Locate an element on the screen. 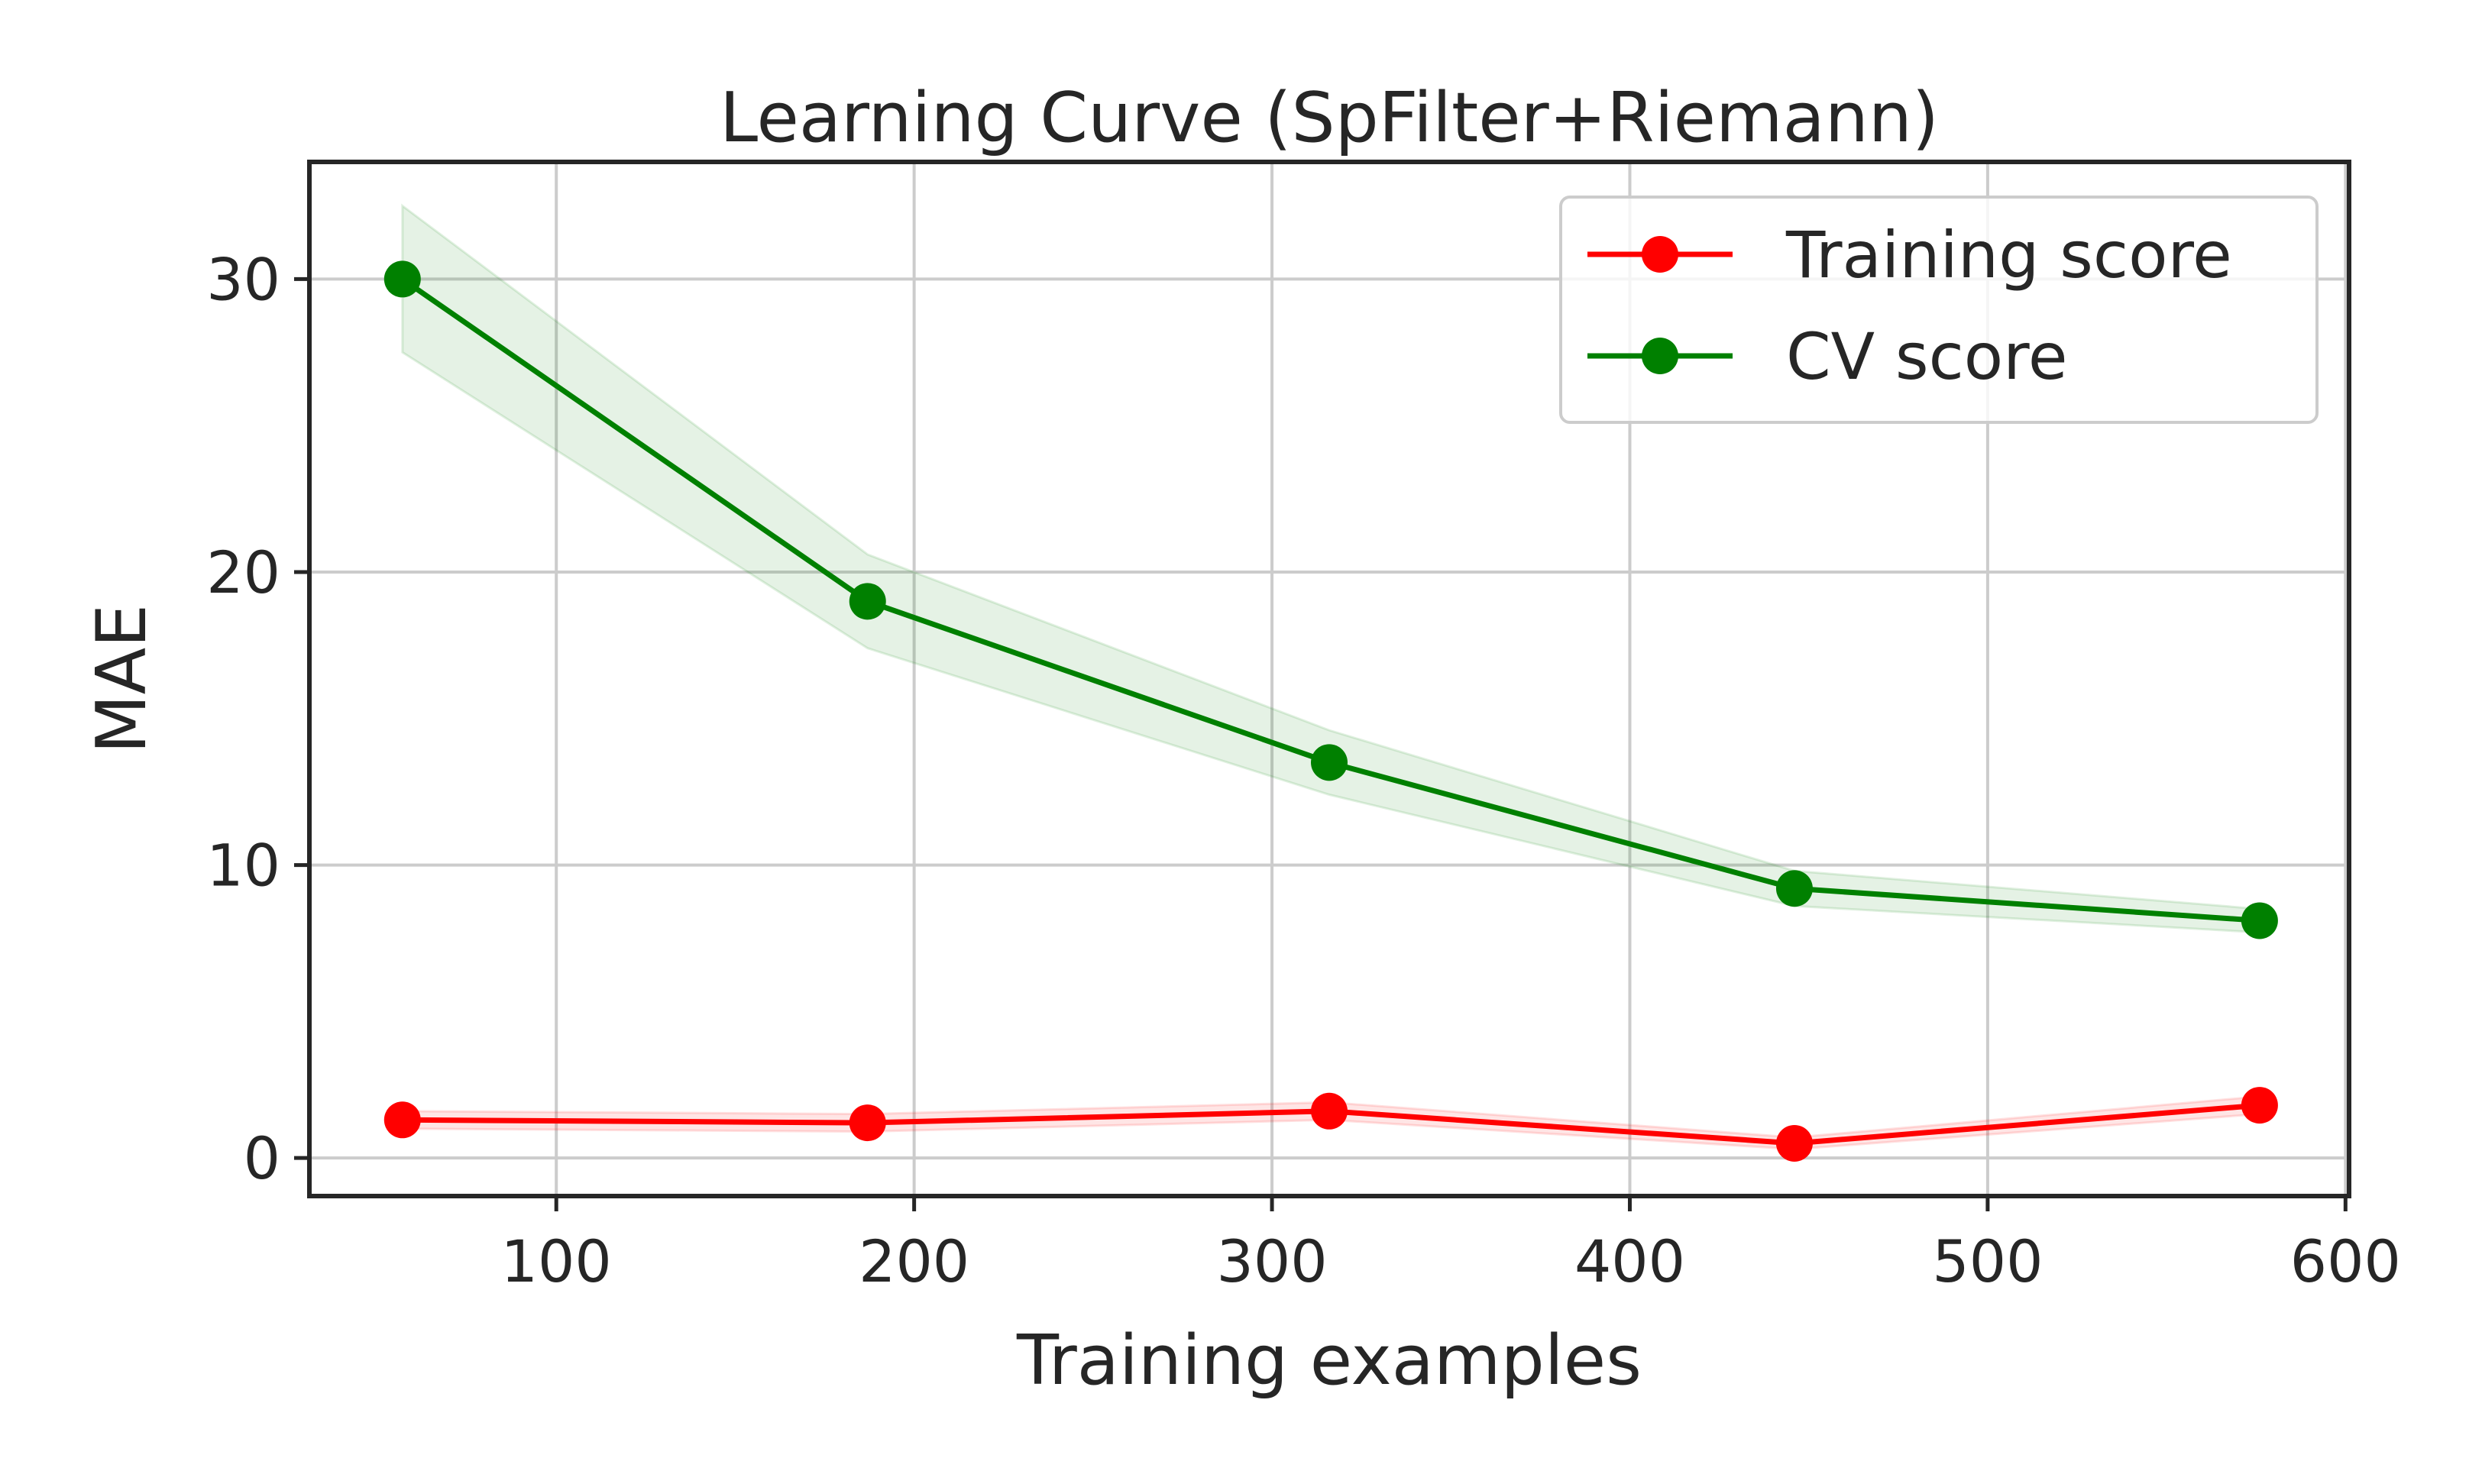 The image size is (2482, 1484). legend-box is located at coordinates (1939, 310).